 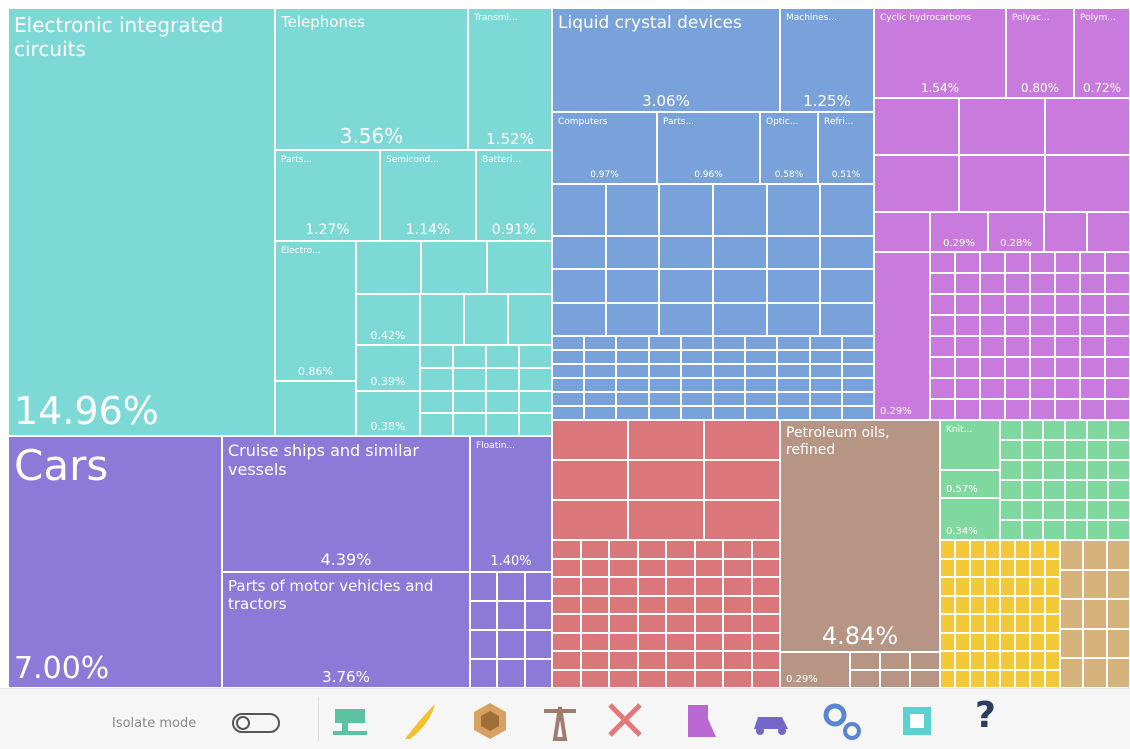 I want to click on tile-share: 4.84%, so click(x=860, y=635).